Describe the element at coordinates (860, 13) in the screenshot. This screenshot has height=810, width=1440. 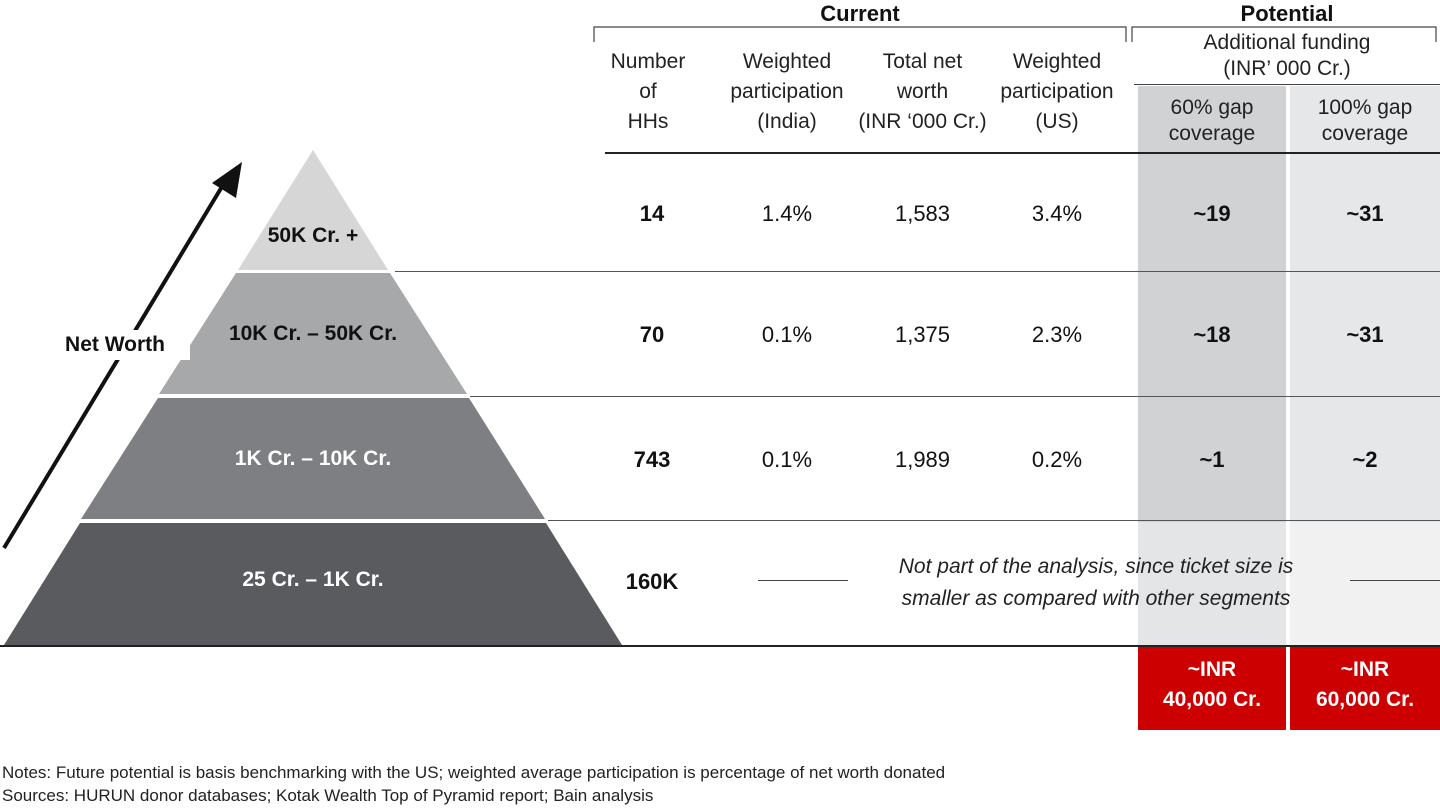
I see `group-header-current: Current` at that location.